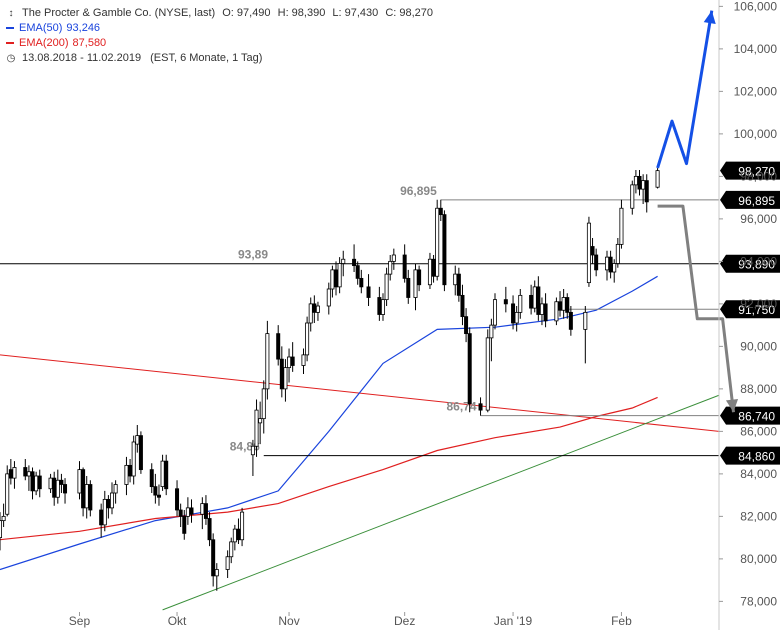 The image size is (780, 630). Describe the element at coordinates (462, 407) in the screenshot. I see `level-chart-label: 86,74` at that location.